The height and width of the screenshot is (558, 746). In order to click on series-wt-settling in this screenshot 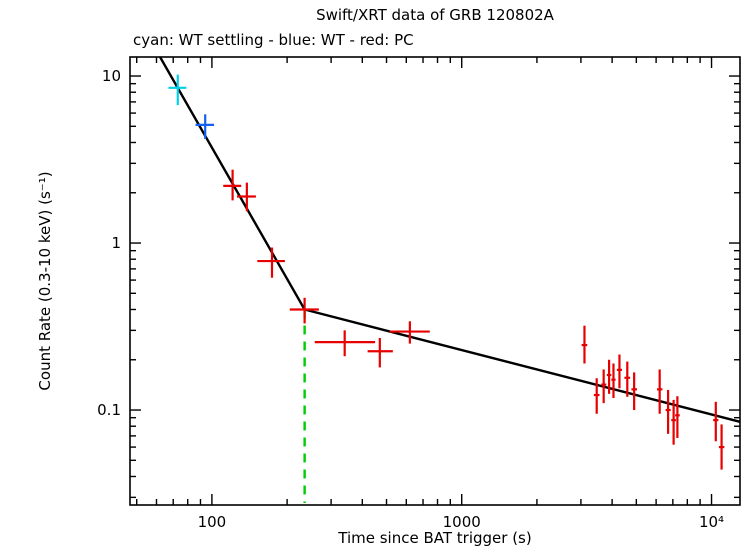, I will do `click(177, 90)`.